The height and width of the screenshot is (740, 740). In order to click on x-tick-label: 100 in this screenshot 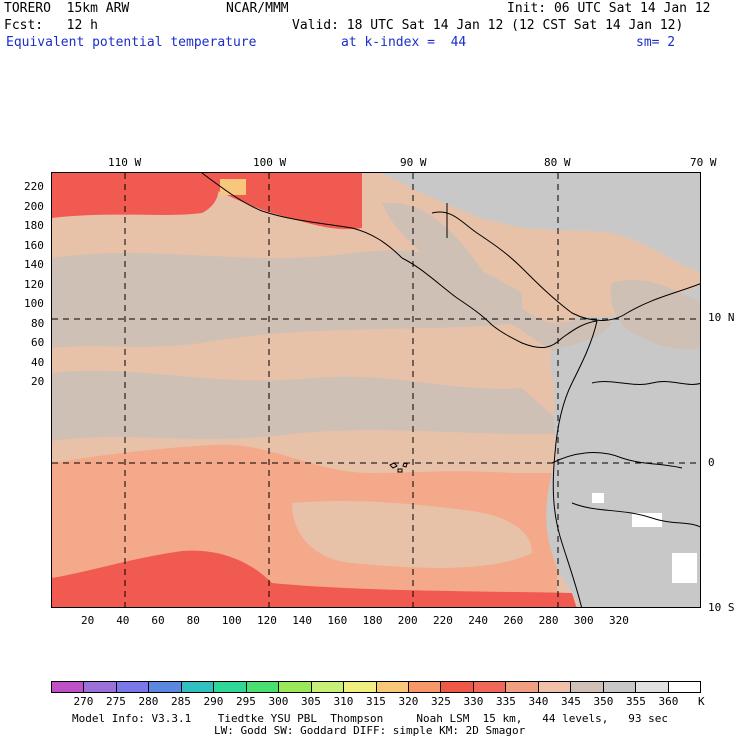, I will do `click(231, 620)`.